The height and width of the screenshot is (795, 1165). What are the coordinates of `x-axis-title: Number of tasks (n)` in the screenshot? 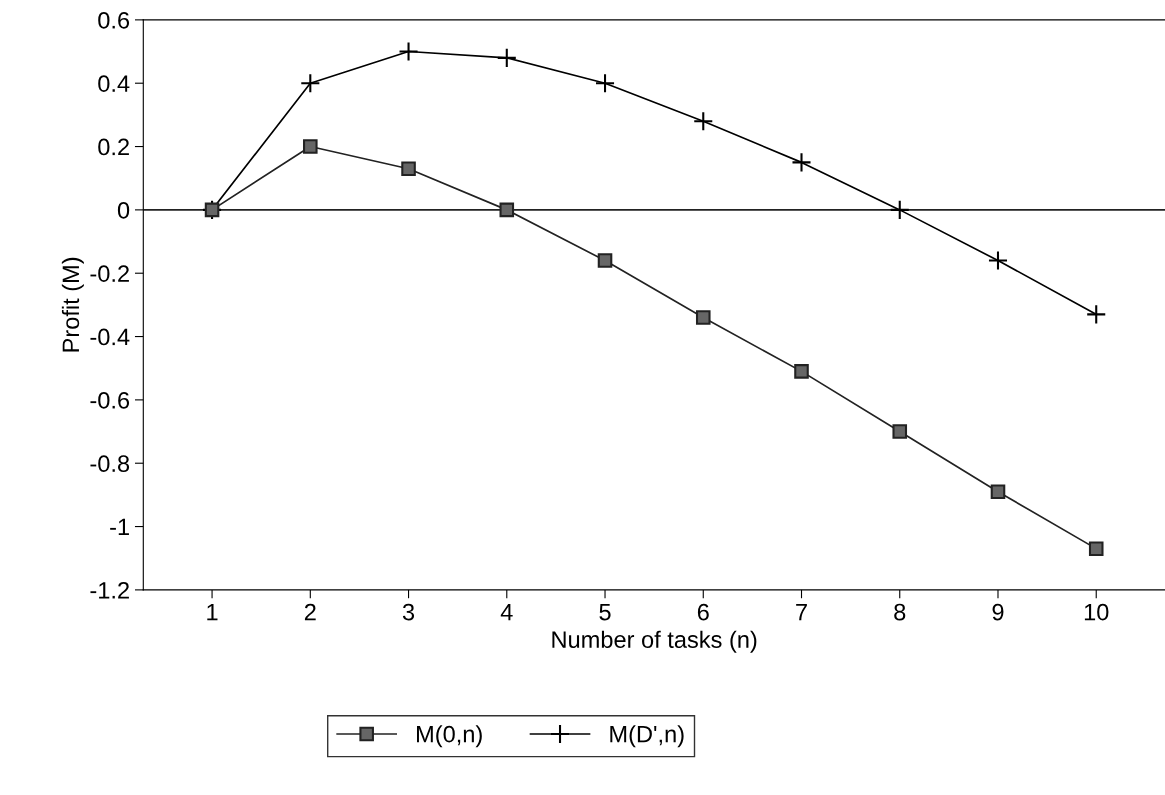 It's located at (654, 641).